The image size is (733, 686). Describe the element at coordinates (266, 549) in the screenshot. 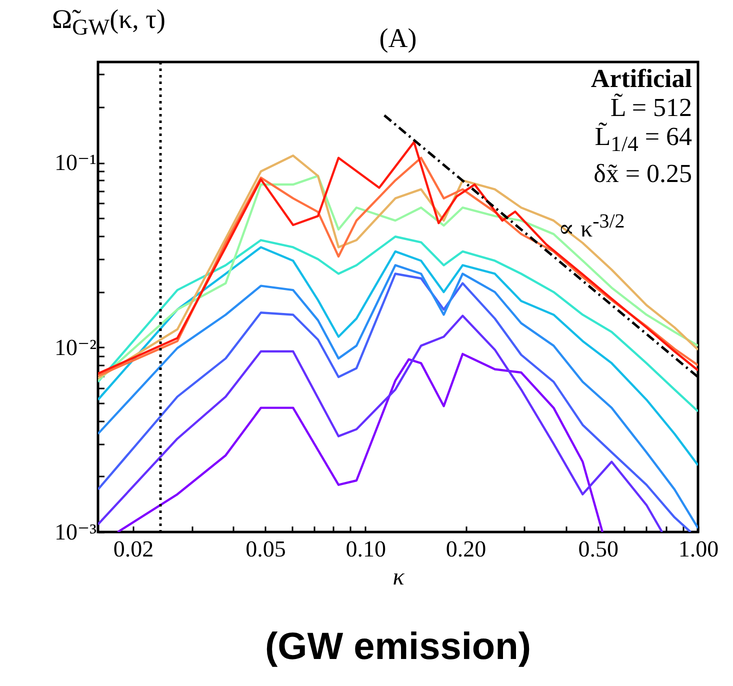

I see `x-tick-label: 0.05` at that location.